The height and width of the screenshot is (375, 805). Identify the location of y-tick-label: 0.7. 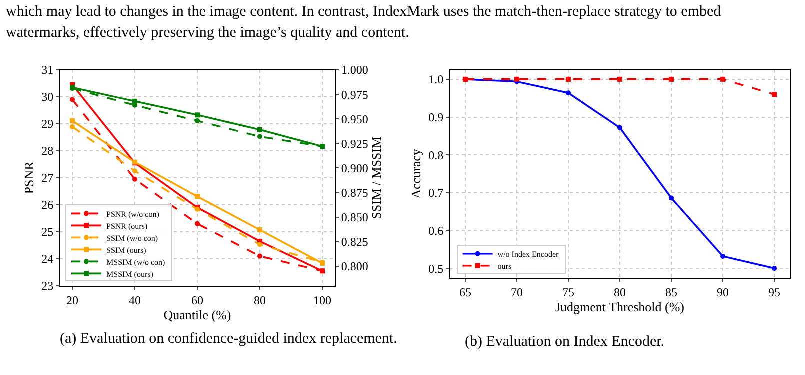
(436, 193).